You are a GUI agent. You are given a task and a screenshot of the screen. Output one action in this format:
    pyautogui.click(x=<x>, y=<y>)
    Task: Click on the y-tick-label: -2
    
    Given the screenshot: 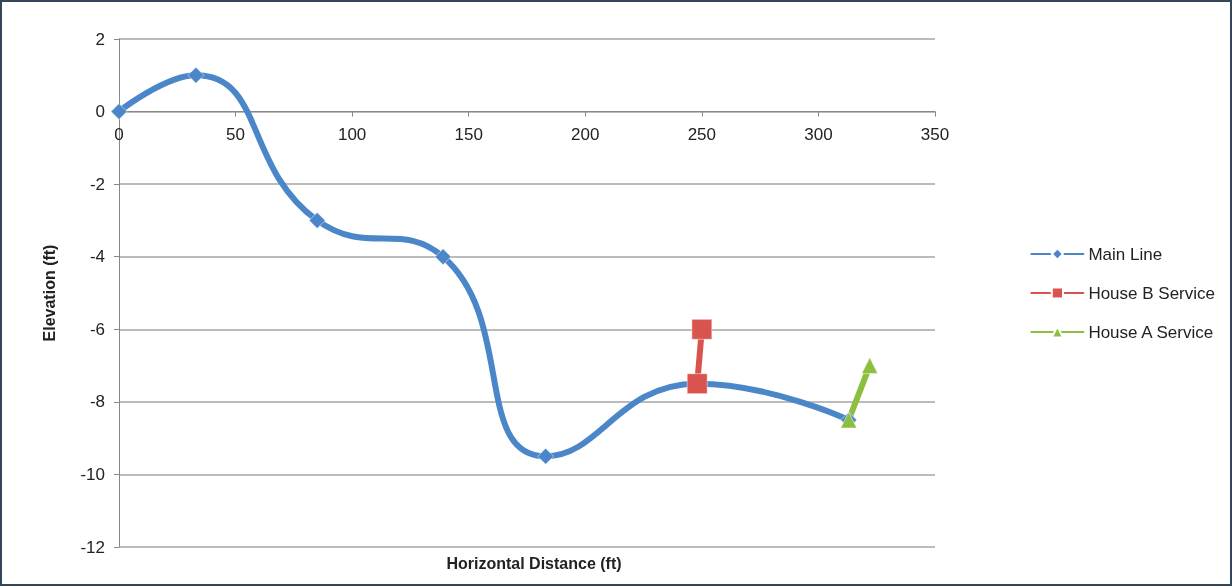 What is the action you would take?
    pyautogui.click(x=97, y=184)
    